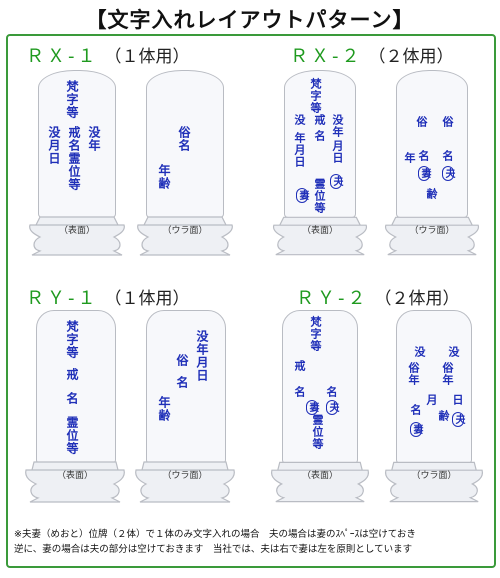 Image resolution: width=500 pixels, height=578 pixels. What do you see at coordinates (75, 482) in the screenshot?
I see `ry1-front-base: （表面）` at bounding box center [75, 482].